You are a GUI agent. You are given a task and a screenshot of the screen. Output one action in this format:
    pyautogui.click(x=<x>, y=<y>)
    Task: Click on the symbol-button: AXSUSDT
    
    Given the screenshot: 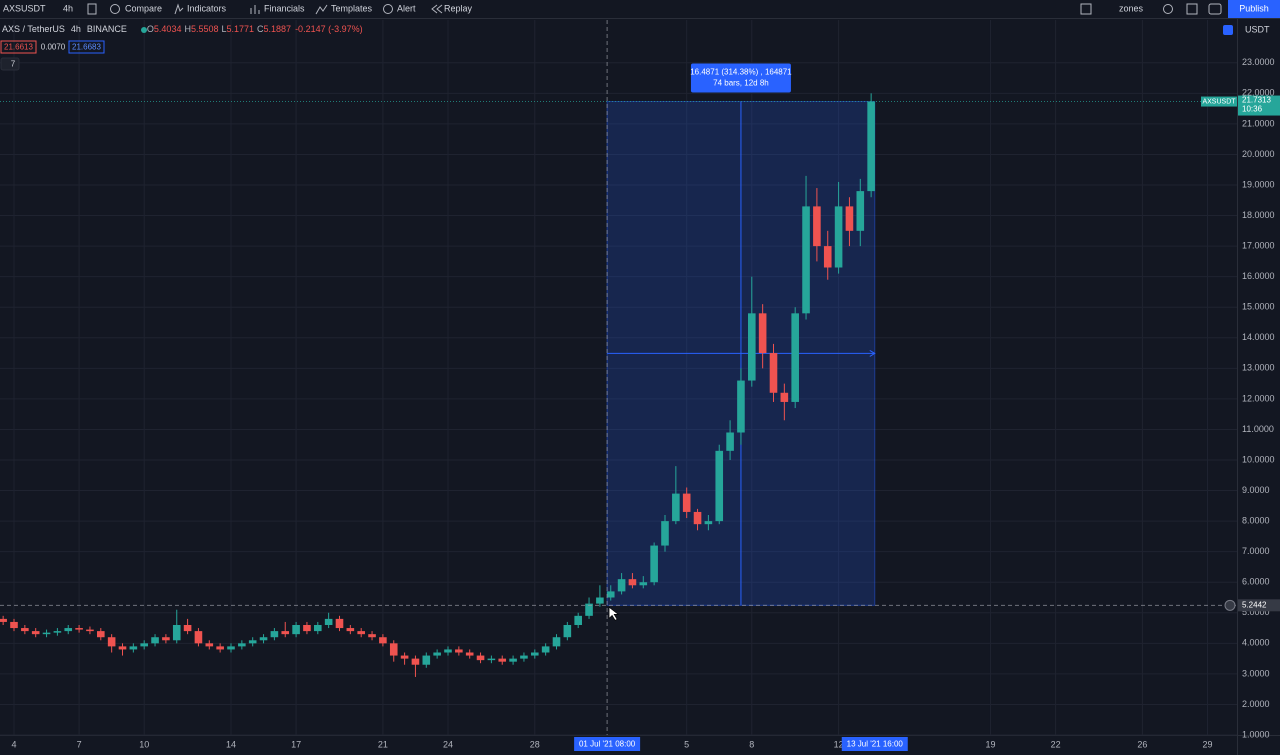 What is the action you would take?
    pyautogui.click(x=24, y=8)
    